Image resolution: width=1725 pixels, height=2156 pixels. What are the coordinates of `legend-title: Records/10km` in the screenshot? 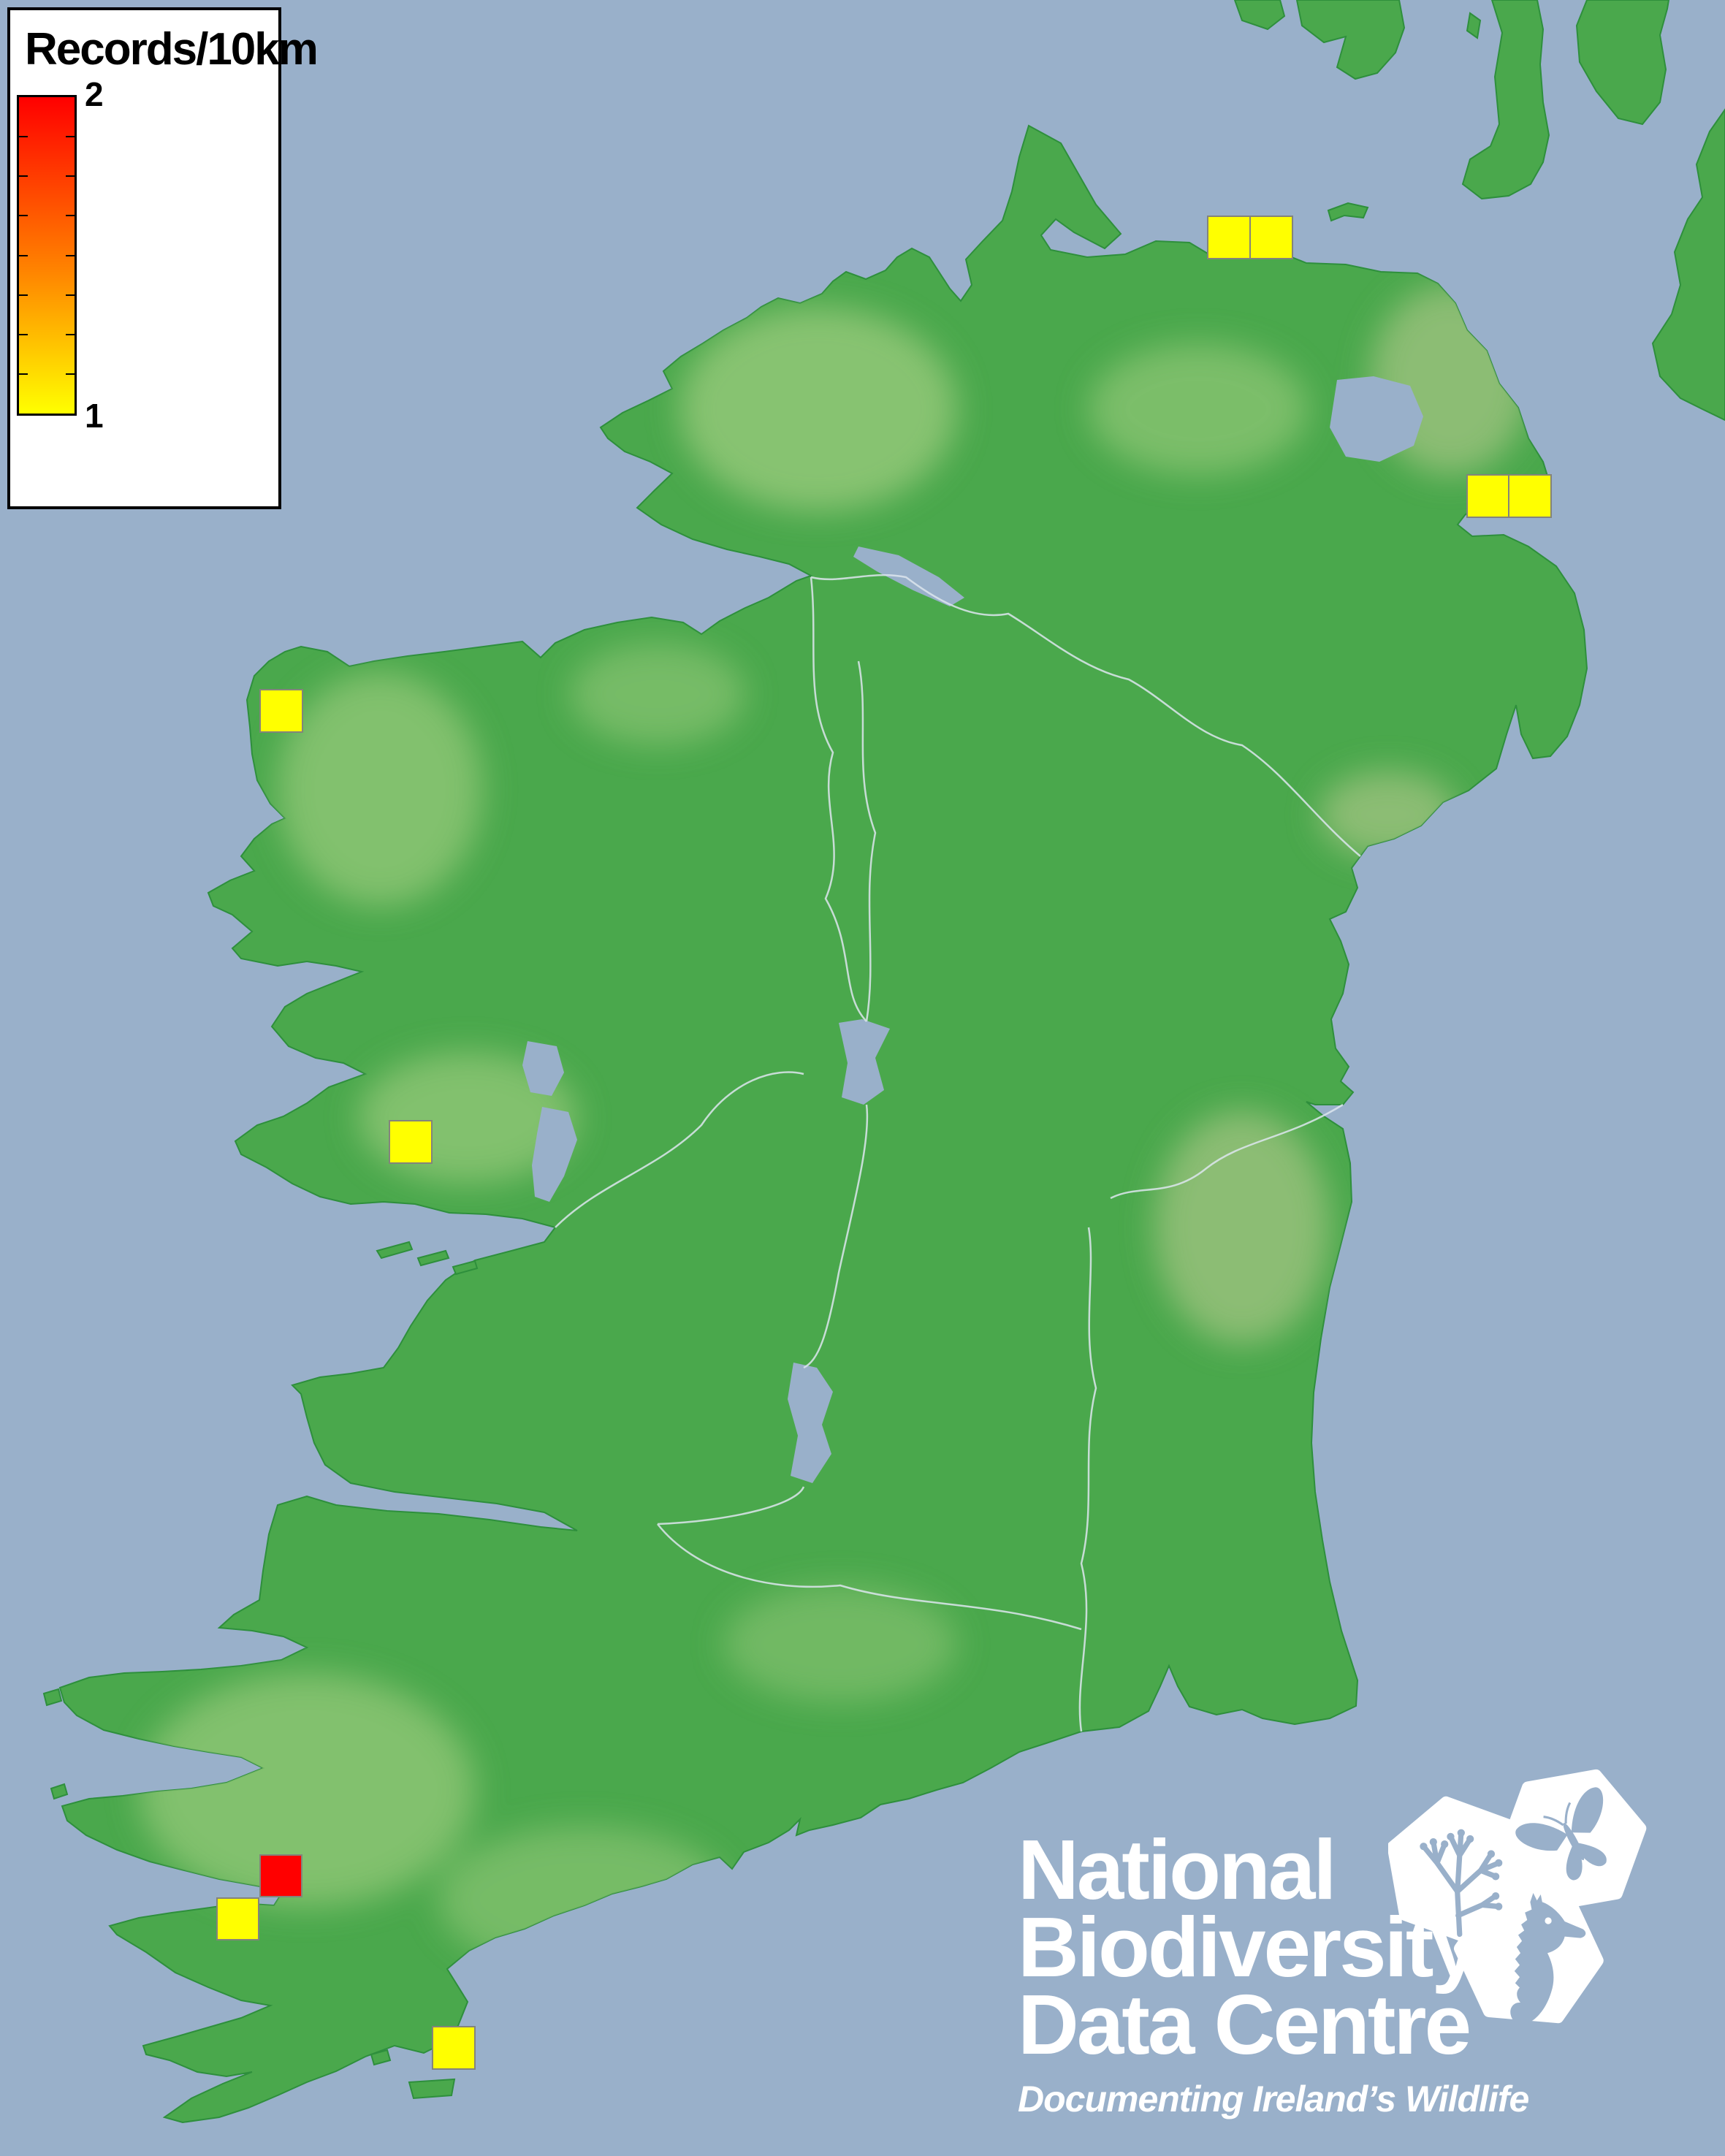 It's located at (172, 49).